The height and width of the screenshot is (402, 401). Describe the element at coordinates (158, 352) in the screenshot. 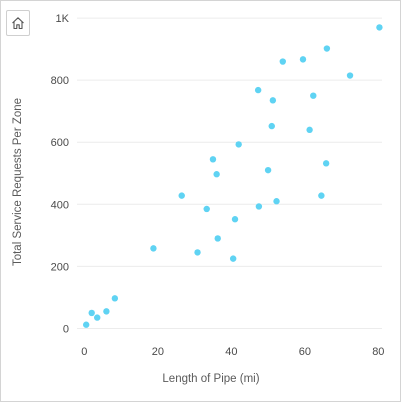

I see `x-tick-label: 20` at that location.